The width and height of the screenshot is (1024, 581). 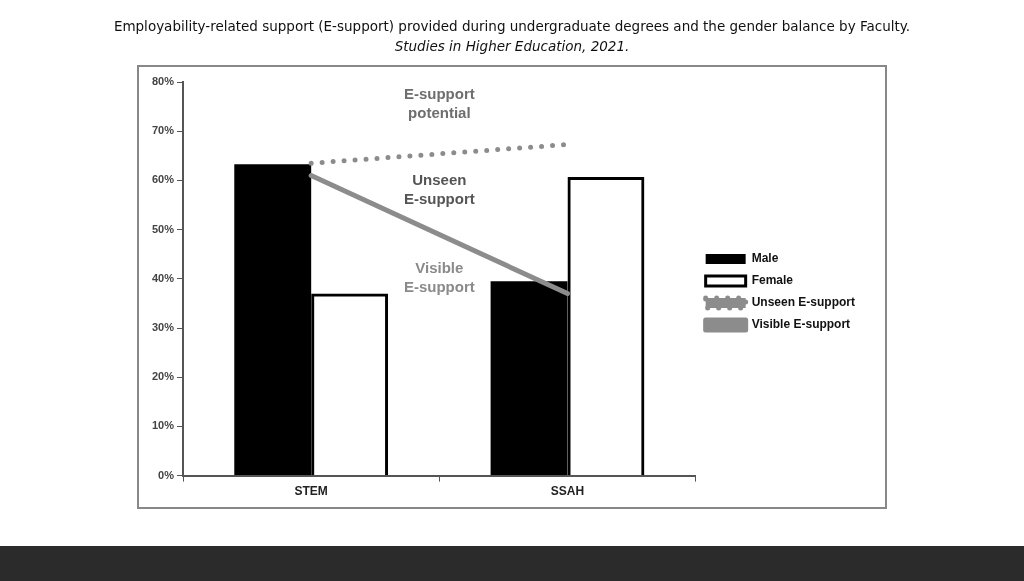 I want to click on y-tick-label: 50%, so click(x=163, y=228).